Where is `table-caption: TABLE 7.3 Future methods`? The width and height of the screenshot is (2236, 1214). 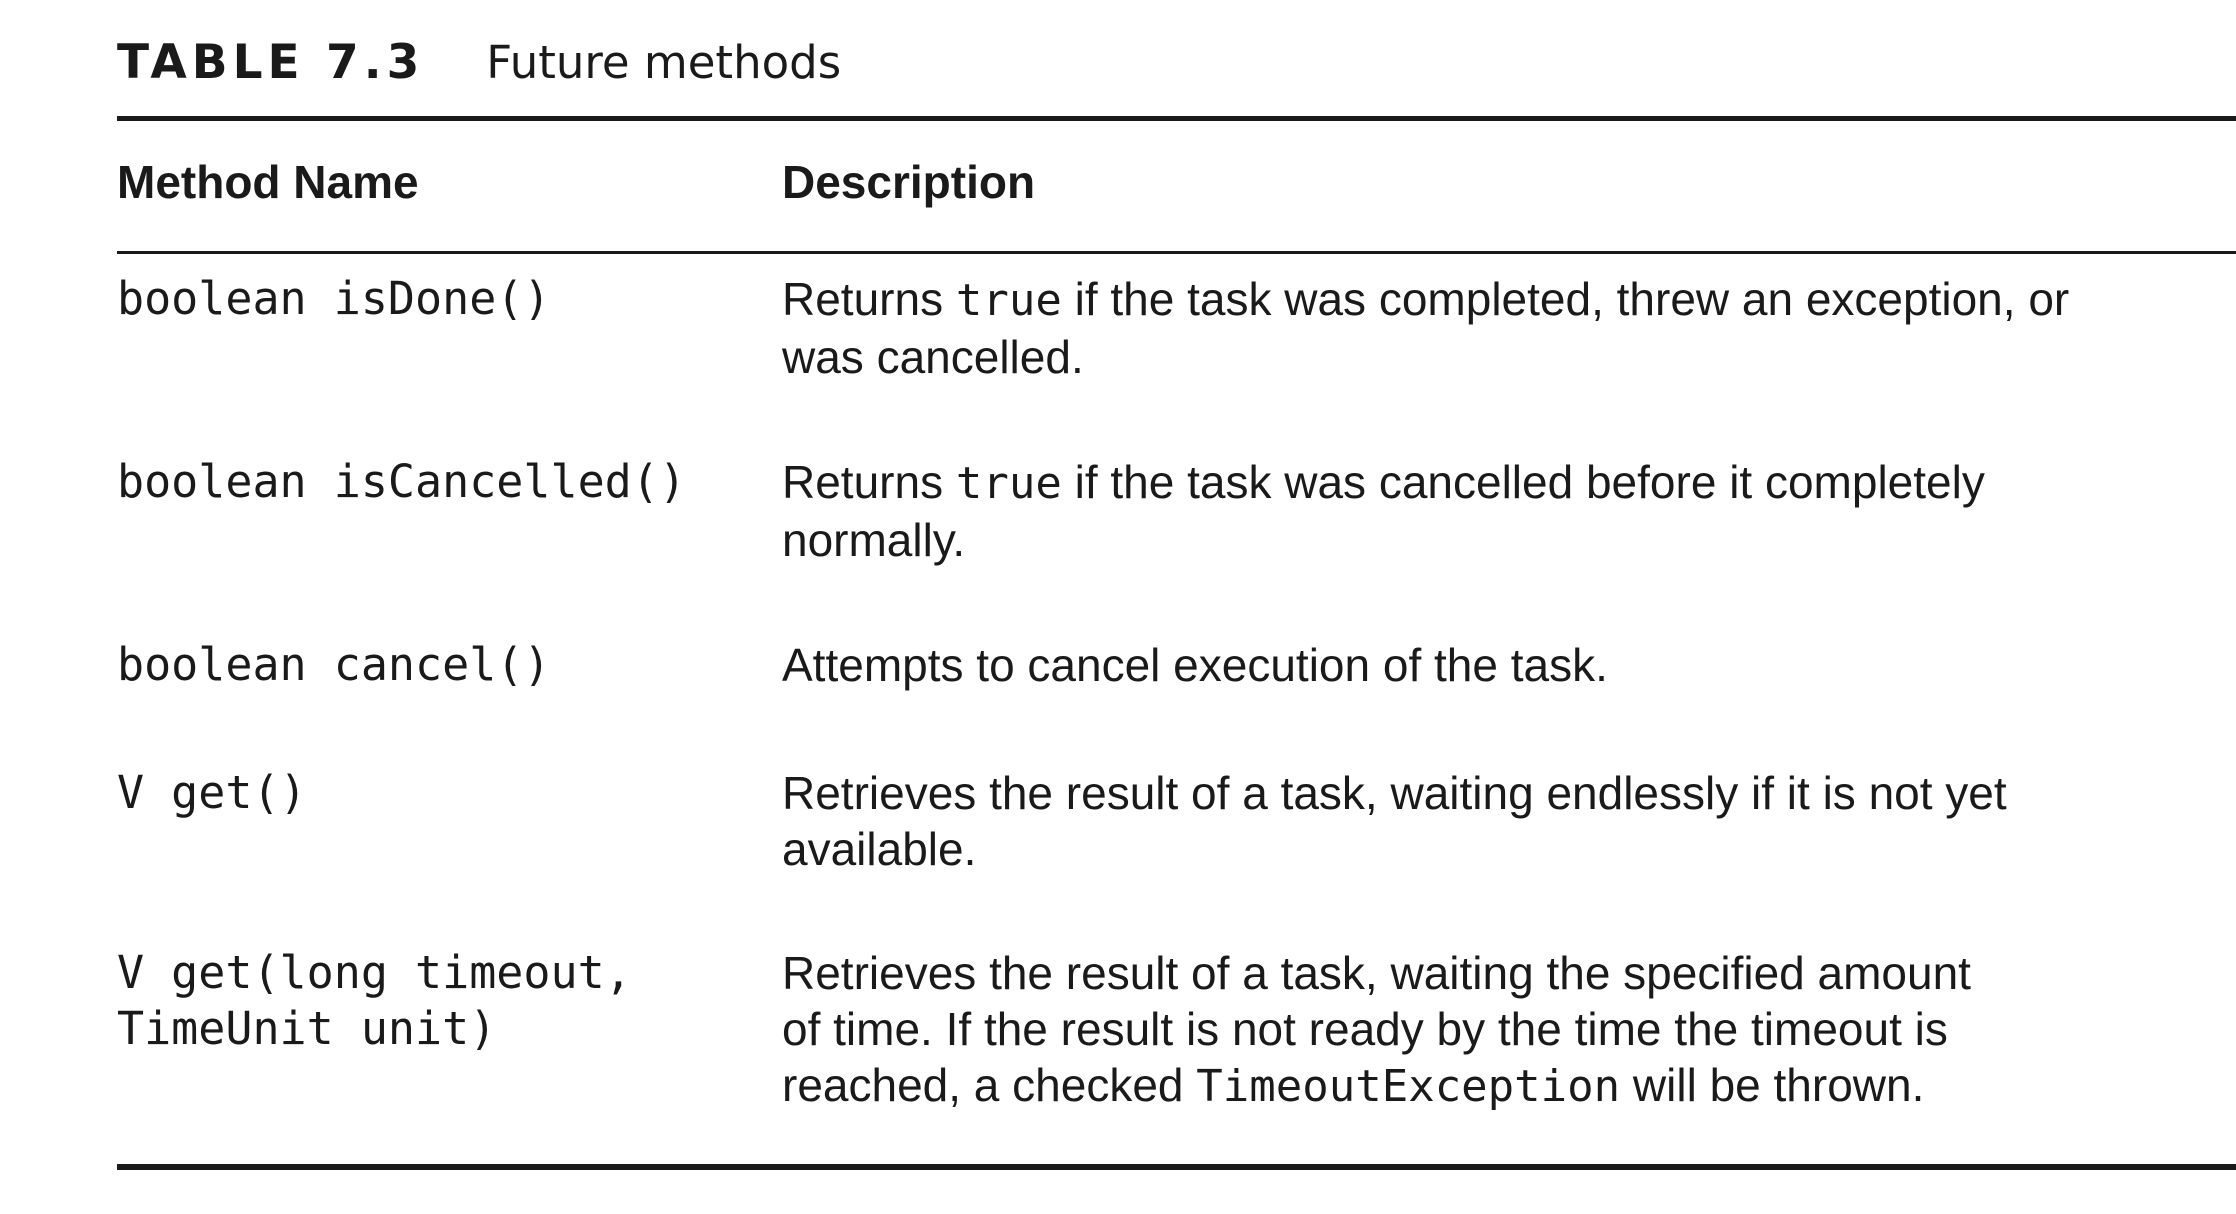 table-caption: TABLE 7.3 Future methods is located at coordinates (479, 62).